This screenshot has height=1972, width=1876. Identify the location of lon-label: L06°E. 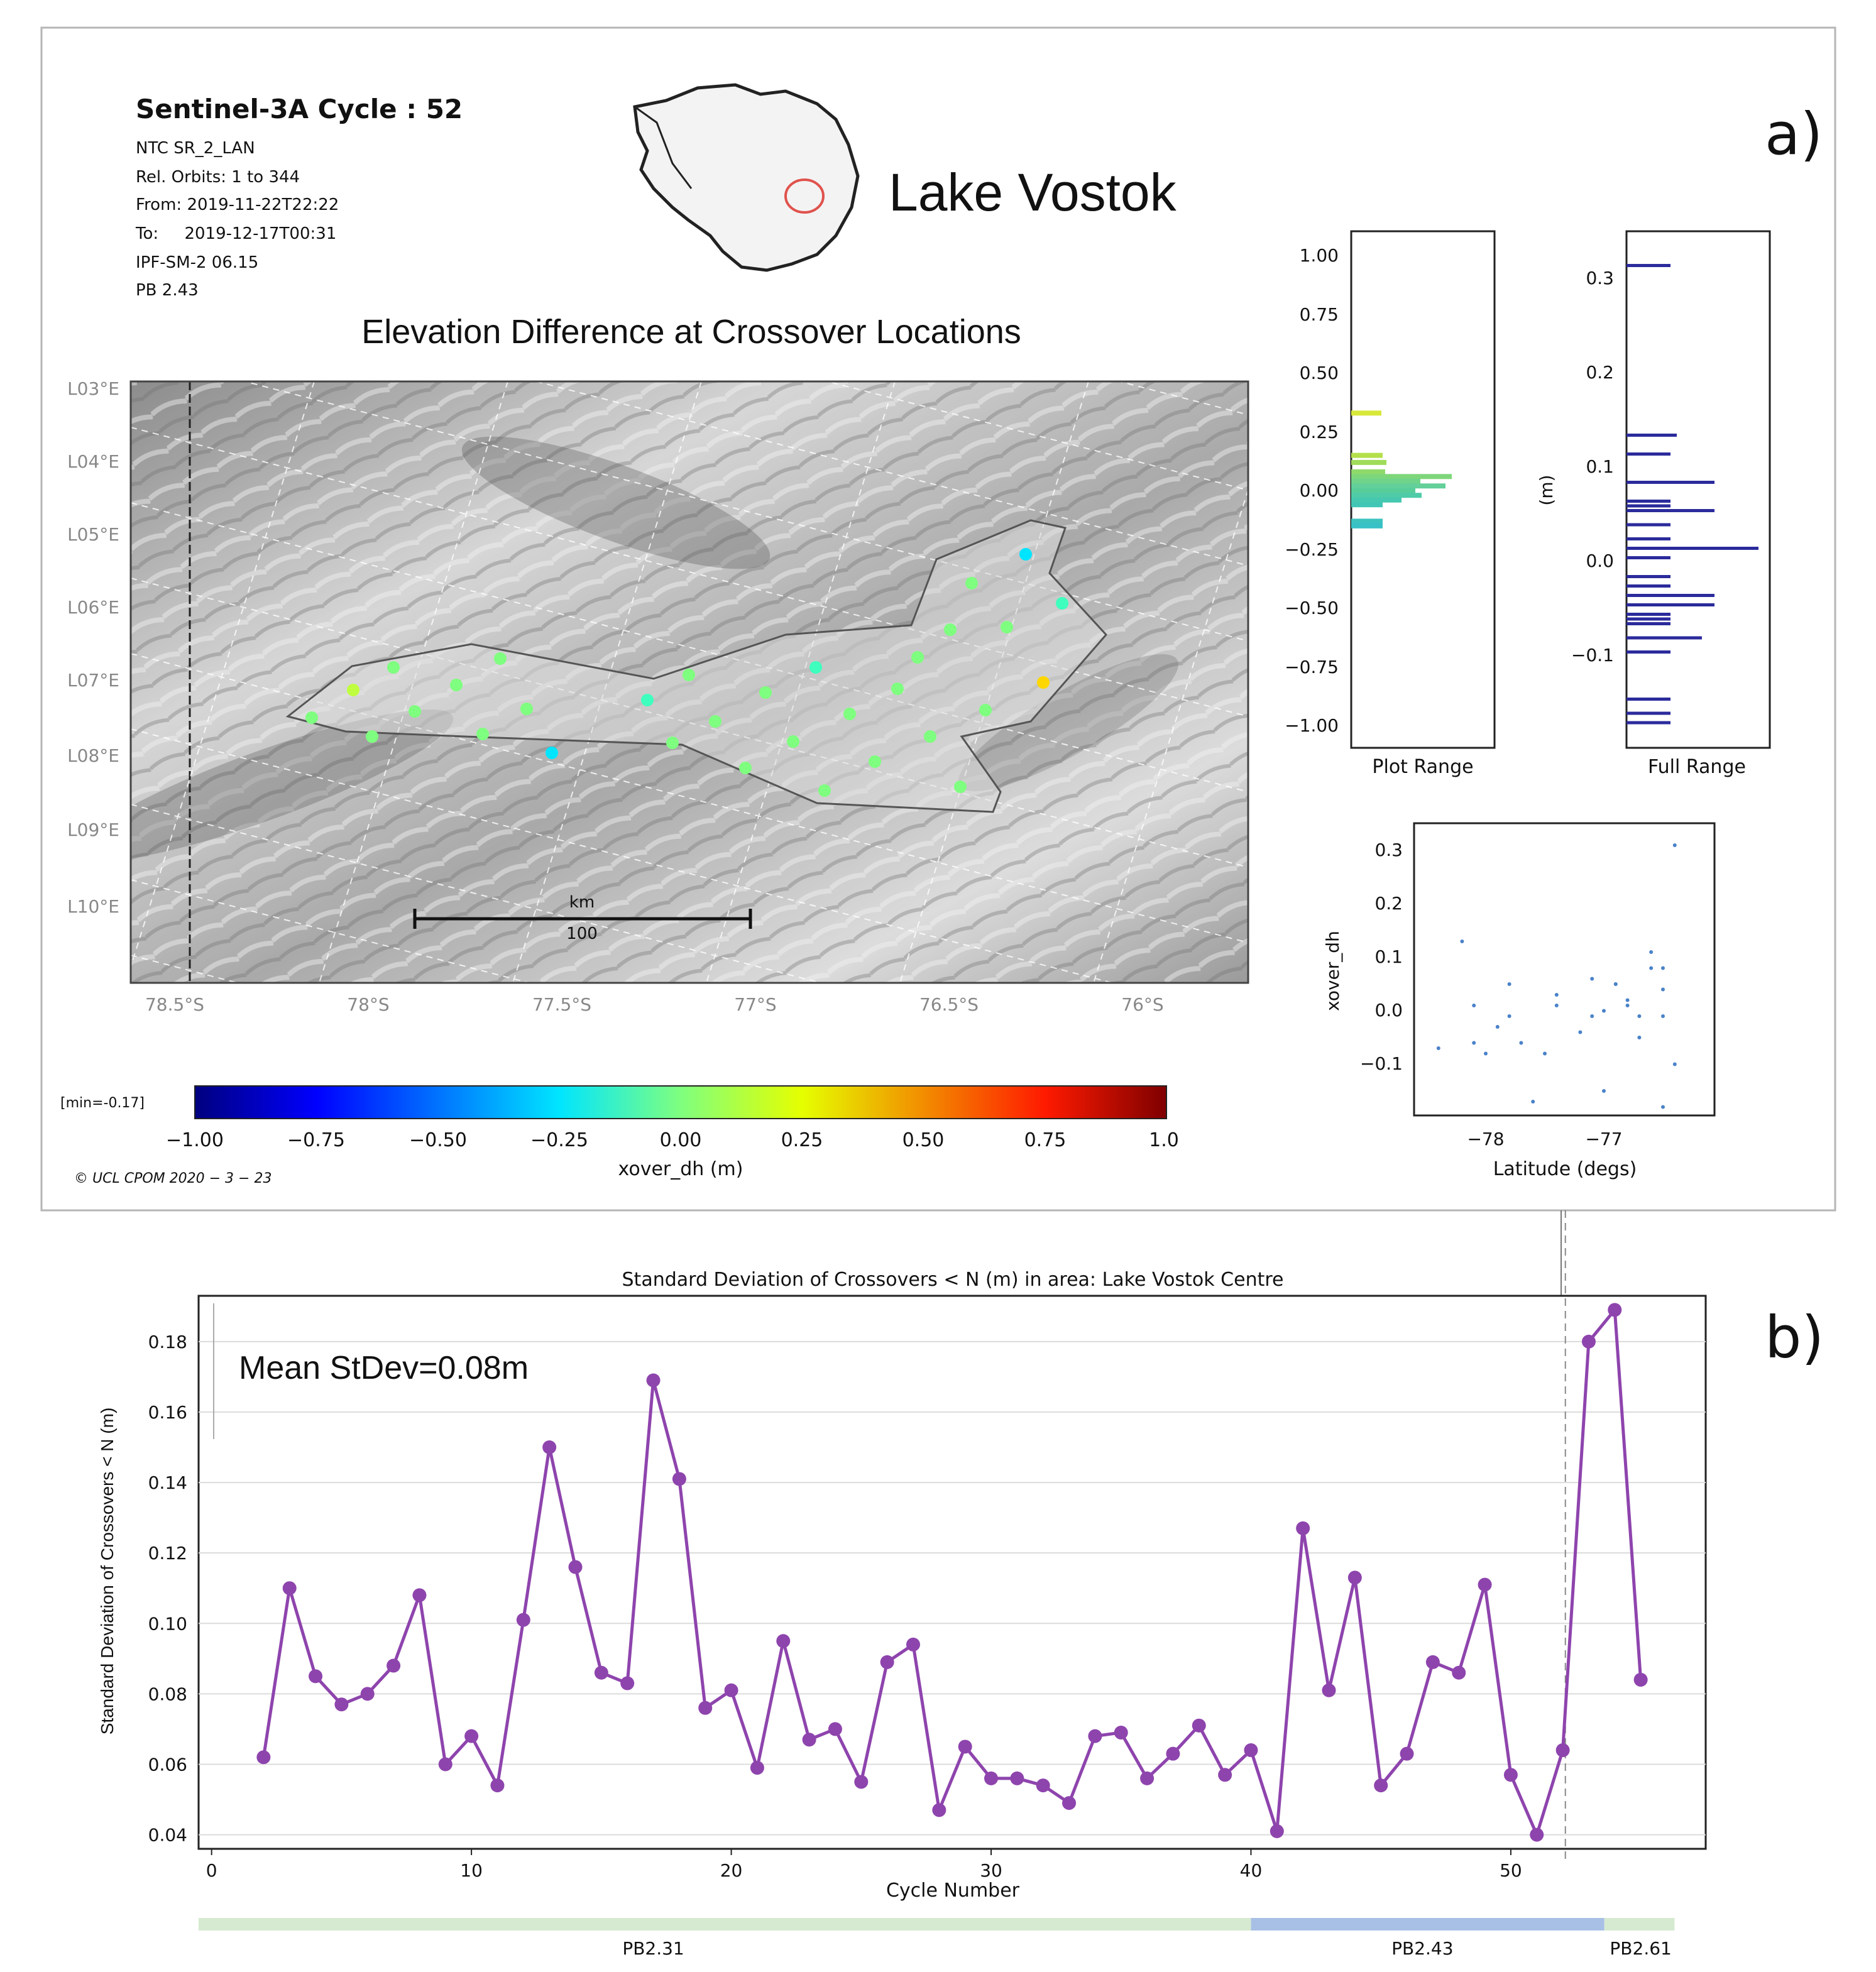
(93, 607).